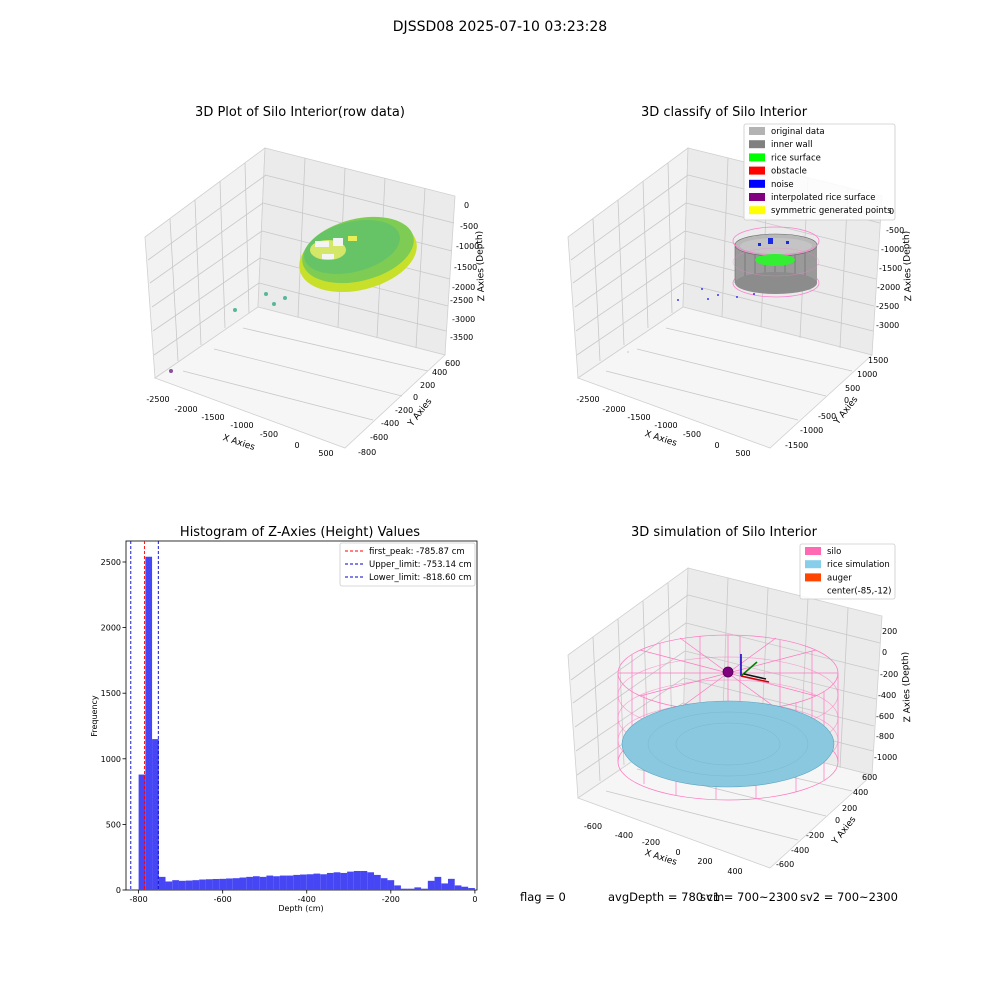  I want to click on raw-xtick: -500, so click(269, 434).